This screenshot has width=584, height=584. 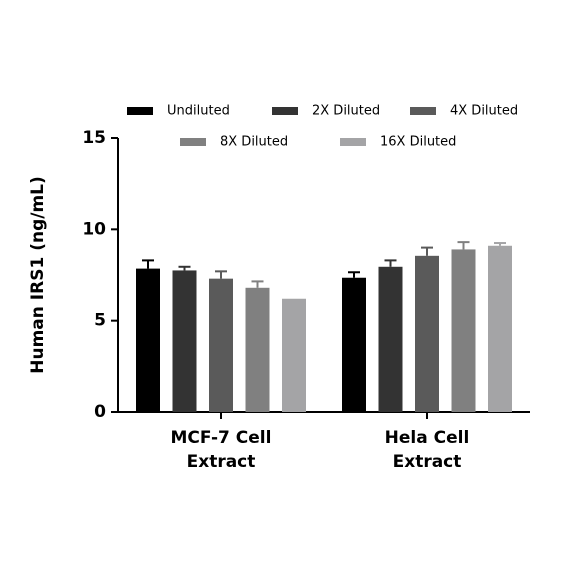 What do you see at coordinates (94, 138) in the screenshot?
I see `y-tick-label: 15` at bounding box center [94, 138].